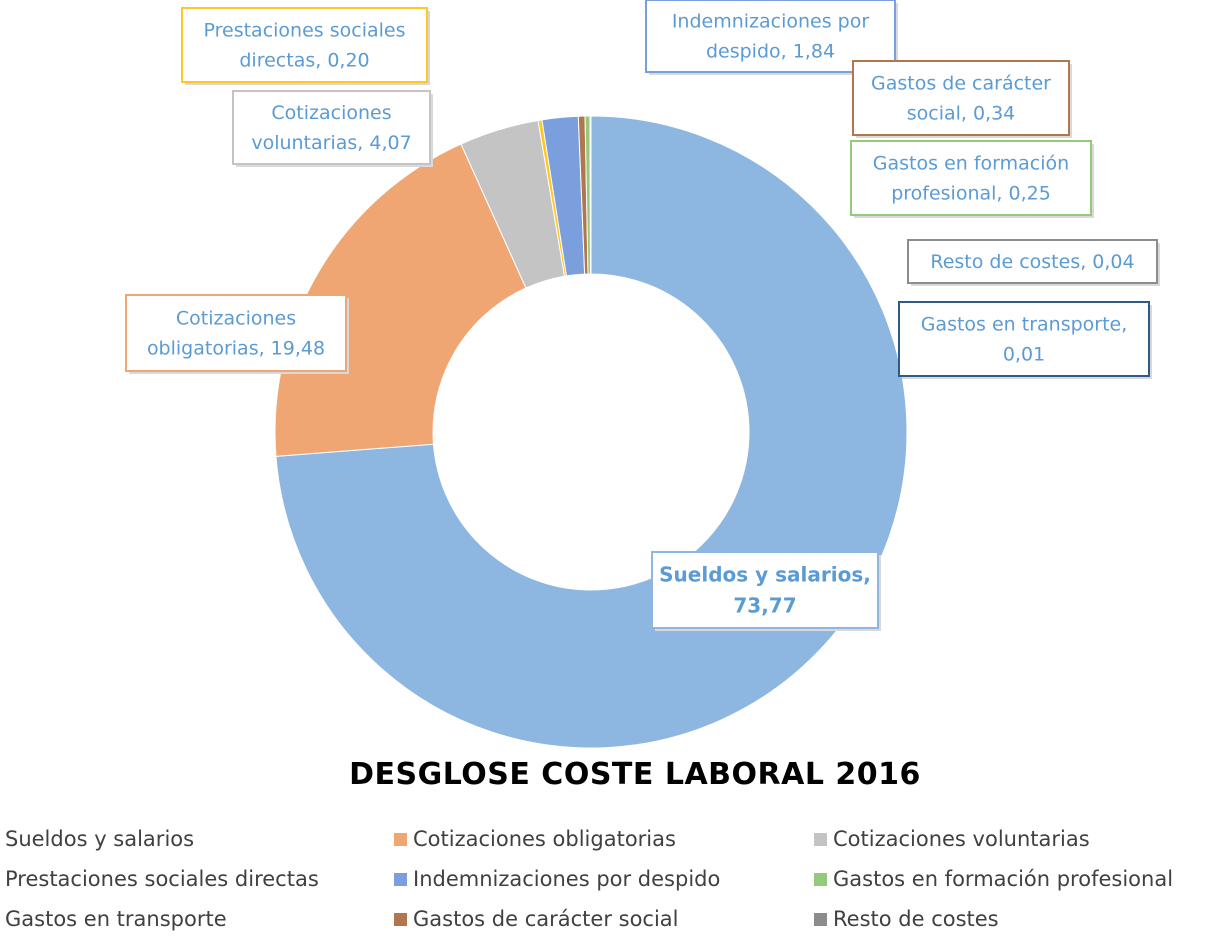  I want to click on legend-label: Gastos de carácter social, so click(546, 919).